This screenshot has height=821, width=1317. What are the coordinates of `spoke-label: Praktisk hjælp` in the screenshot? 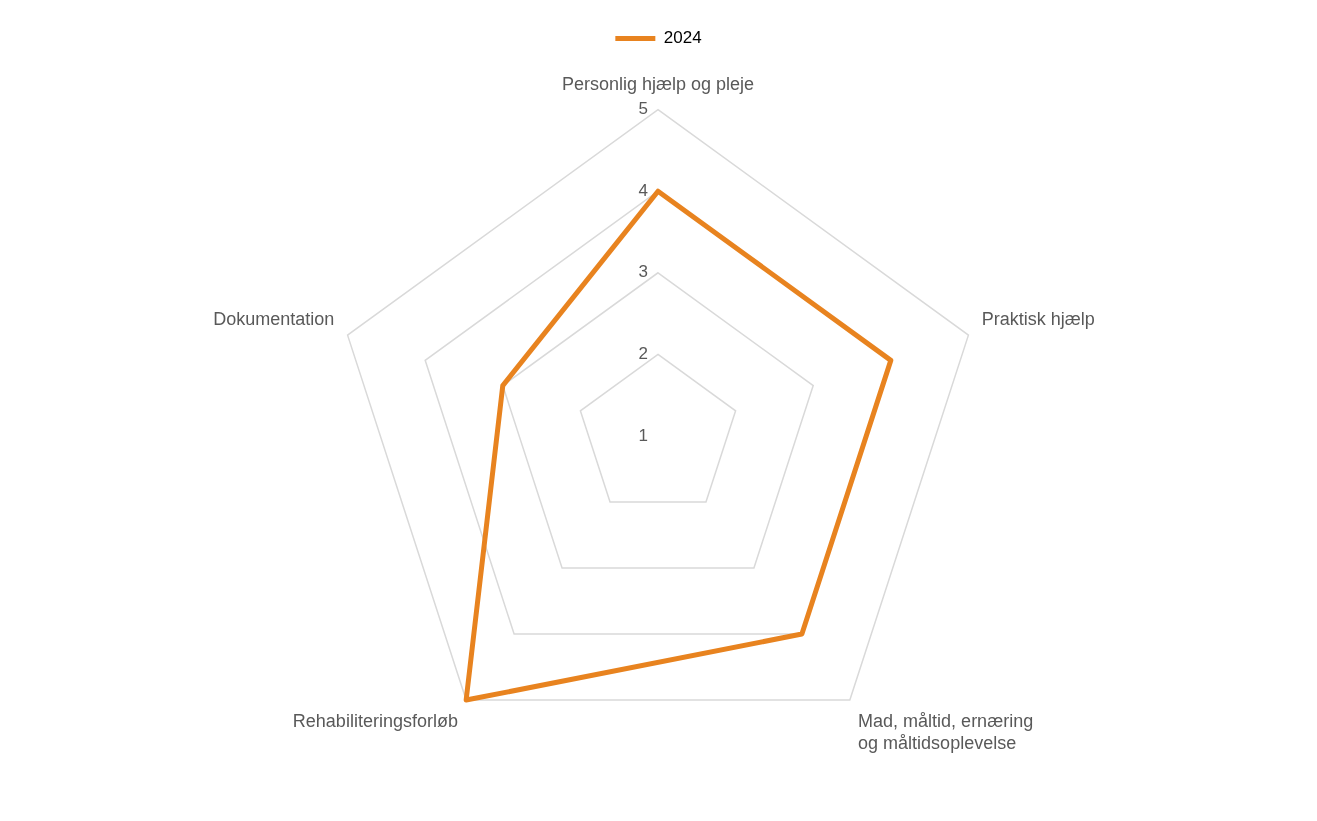 It's located at (1038, 318).